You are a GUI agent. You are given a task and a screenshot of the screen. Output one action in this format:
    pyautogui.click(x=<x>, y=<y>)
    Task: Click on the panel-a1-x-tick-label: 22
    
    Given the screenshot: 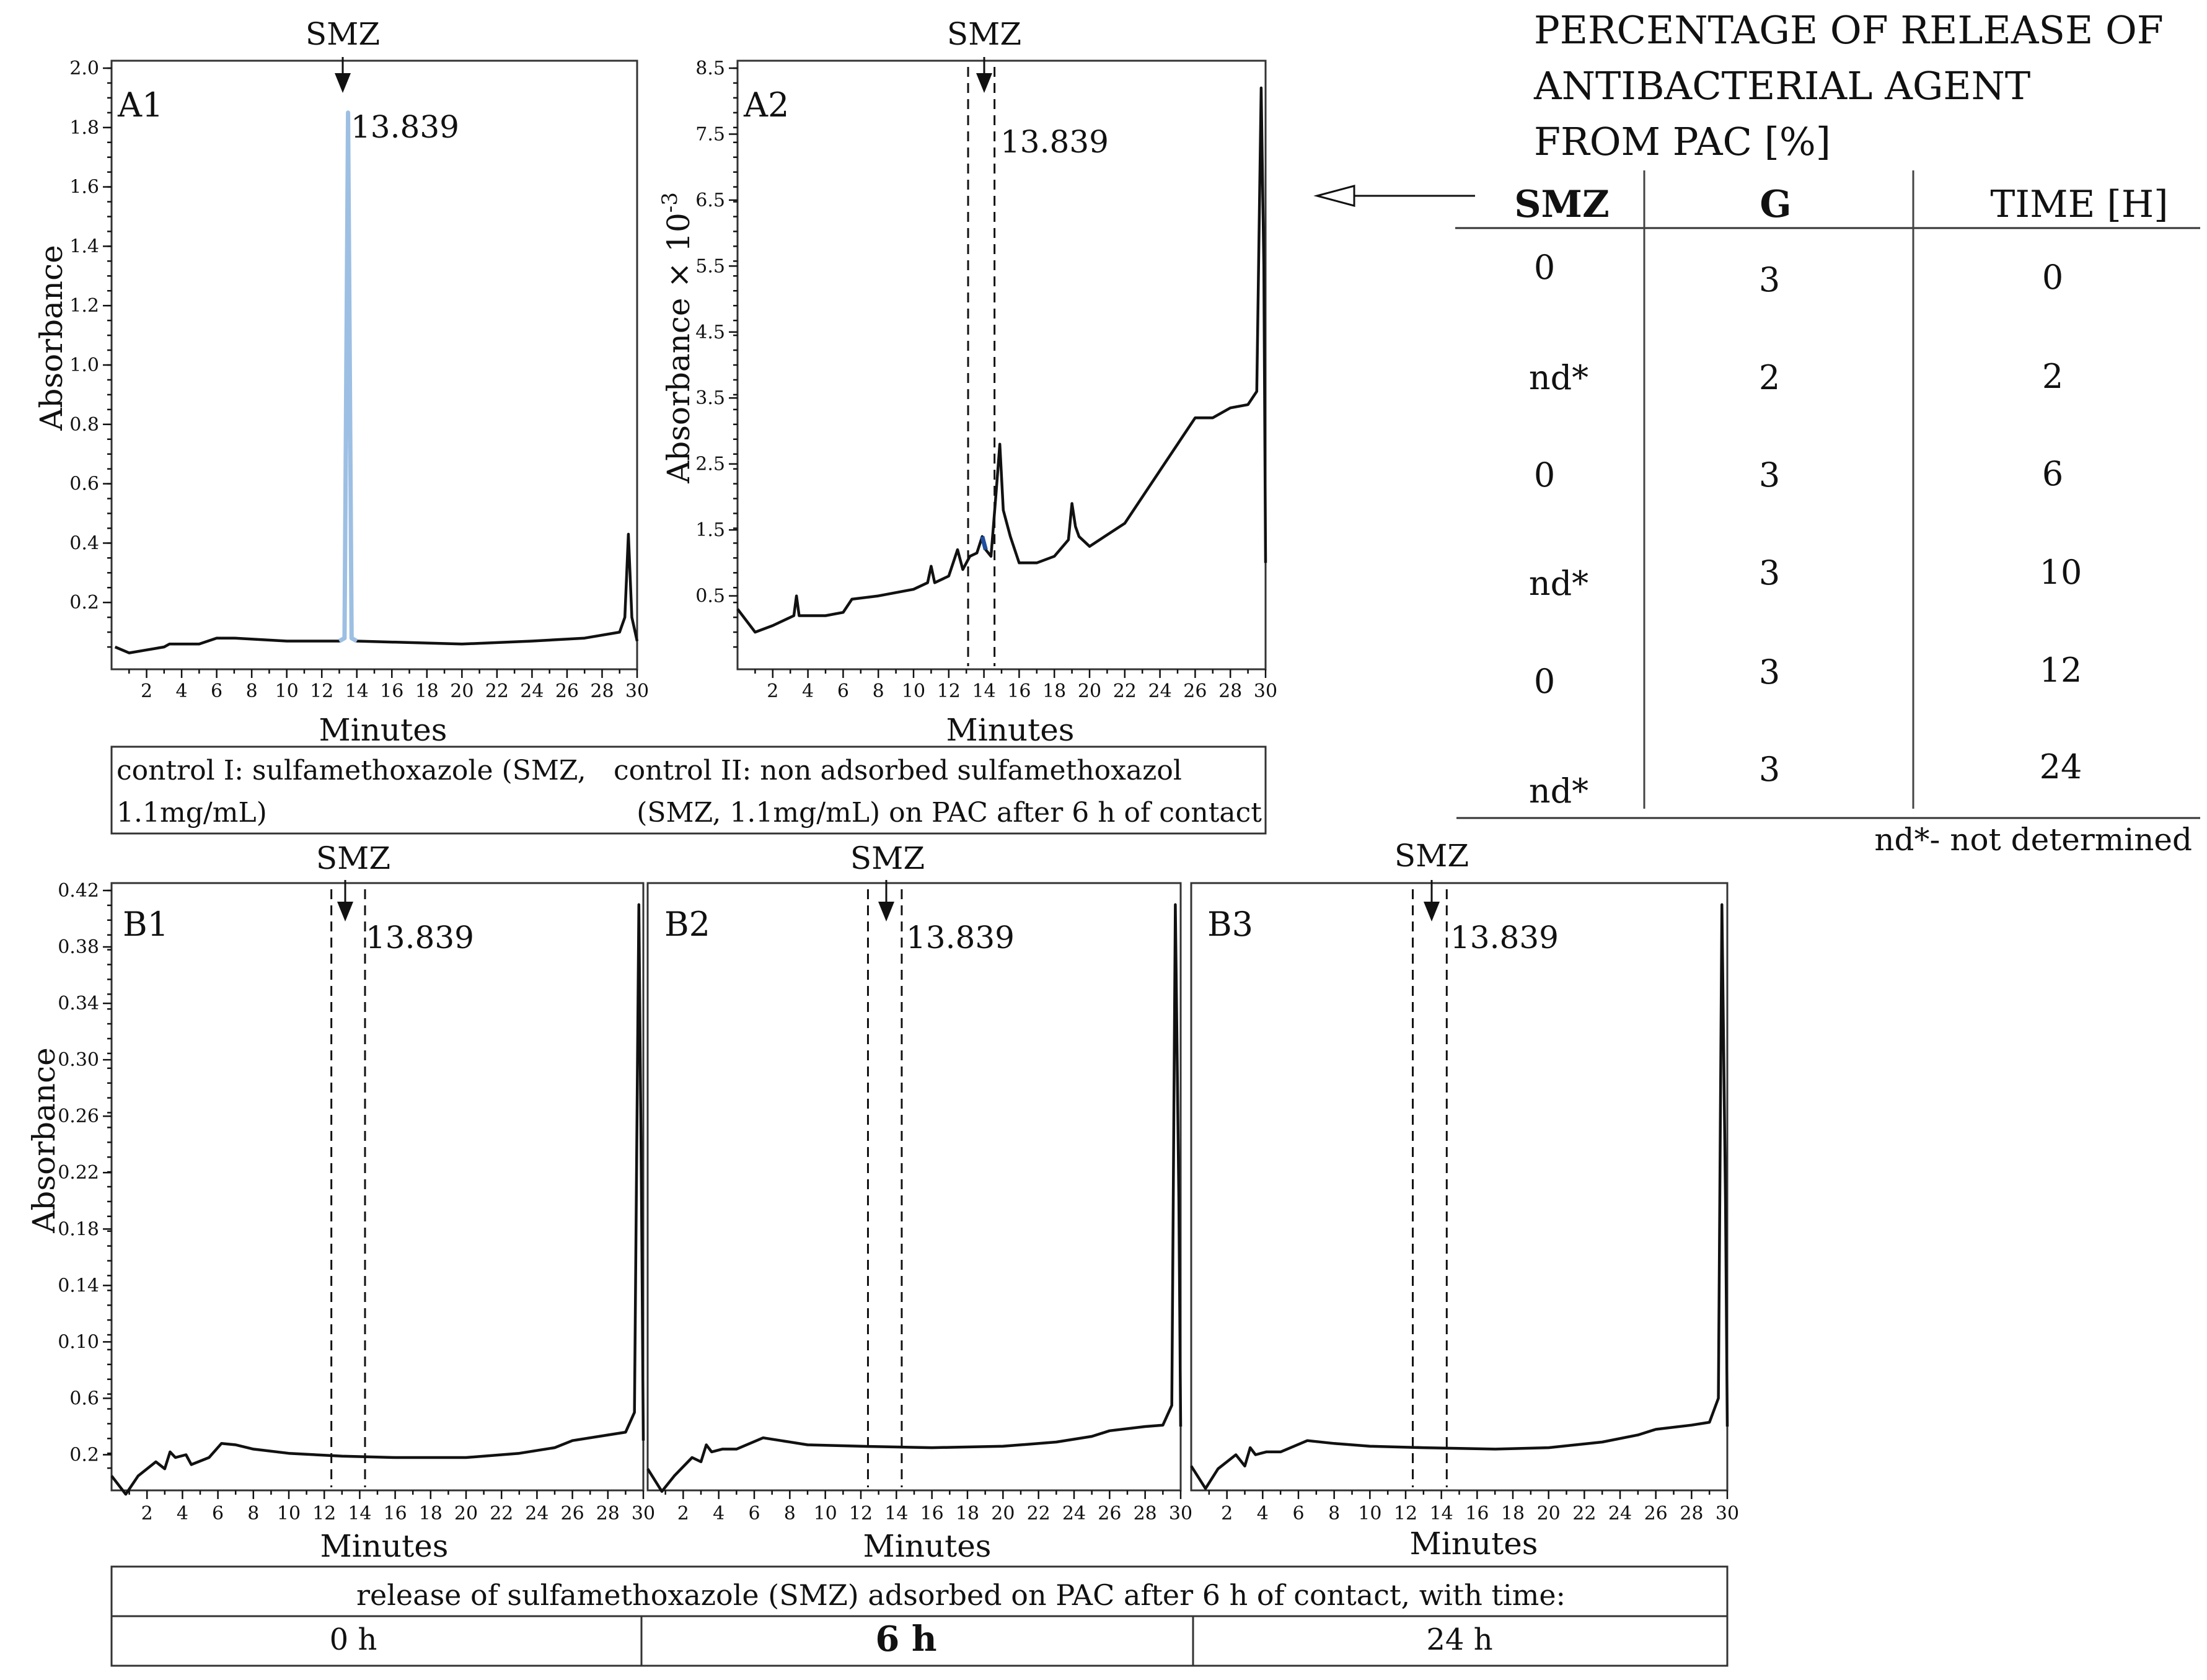 What is the action you would take?
    pyautogui.click(x=497, y=691)
    